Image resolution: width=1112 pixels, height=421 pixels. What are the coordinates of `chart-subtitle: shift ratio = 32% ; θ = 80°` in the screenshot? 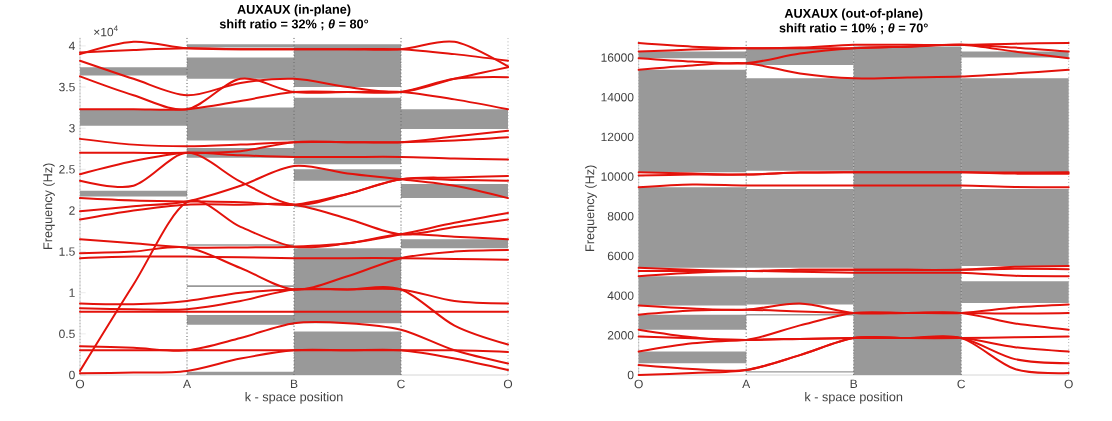 It's located at (294, 25).